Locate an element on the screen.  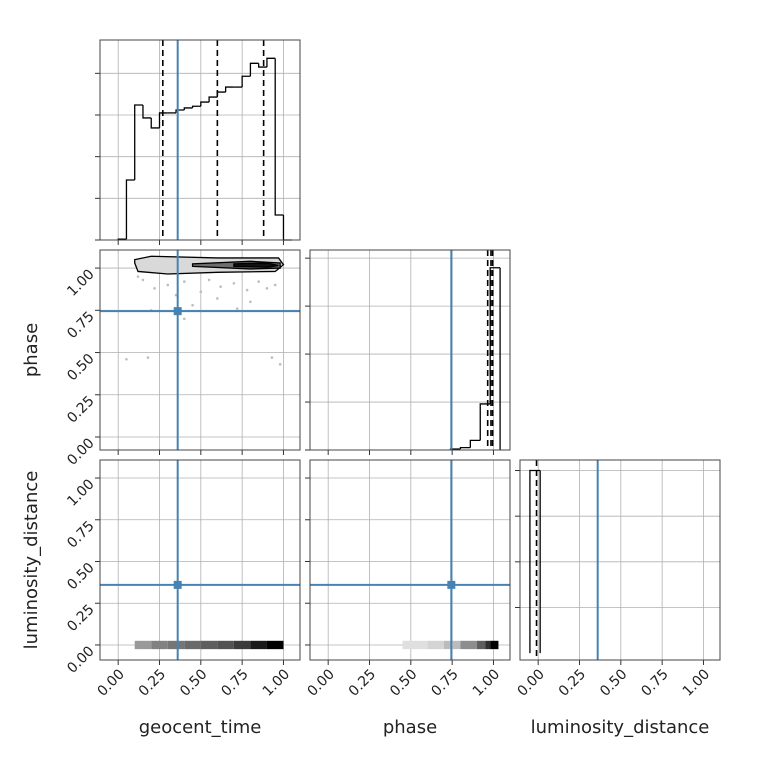
y-axis-label: phase is located at coordinates (31, 350).